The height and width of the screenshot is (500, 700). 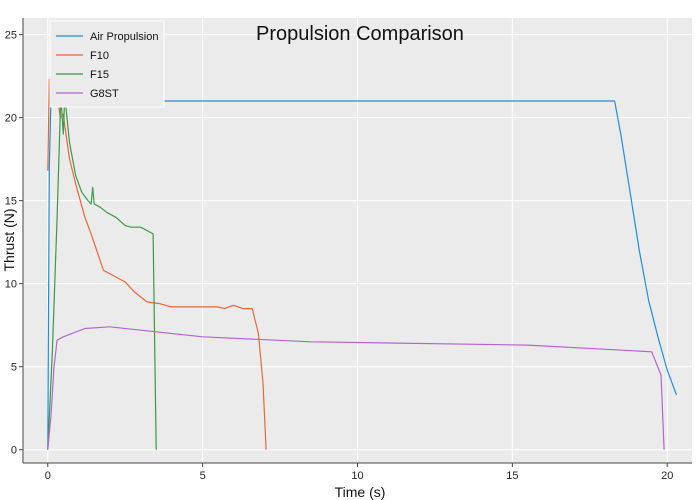 I want to click on legend-label: G8ST, so click(x=104, y=94).